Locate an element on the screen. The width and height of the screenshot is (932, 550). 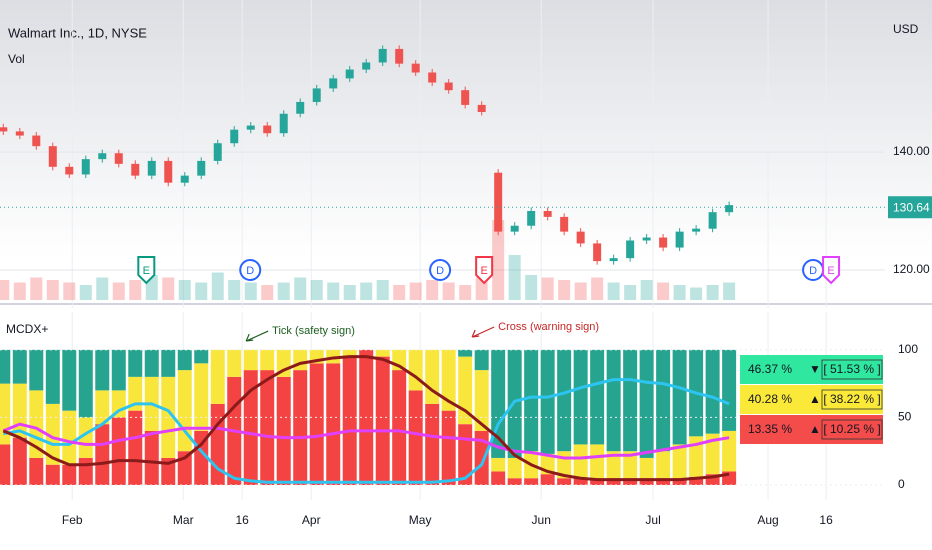
last-price-label: 130.64 is located at coordinates (911, 207).